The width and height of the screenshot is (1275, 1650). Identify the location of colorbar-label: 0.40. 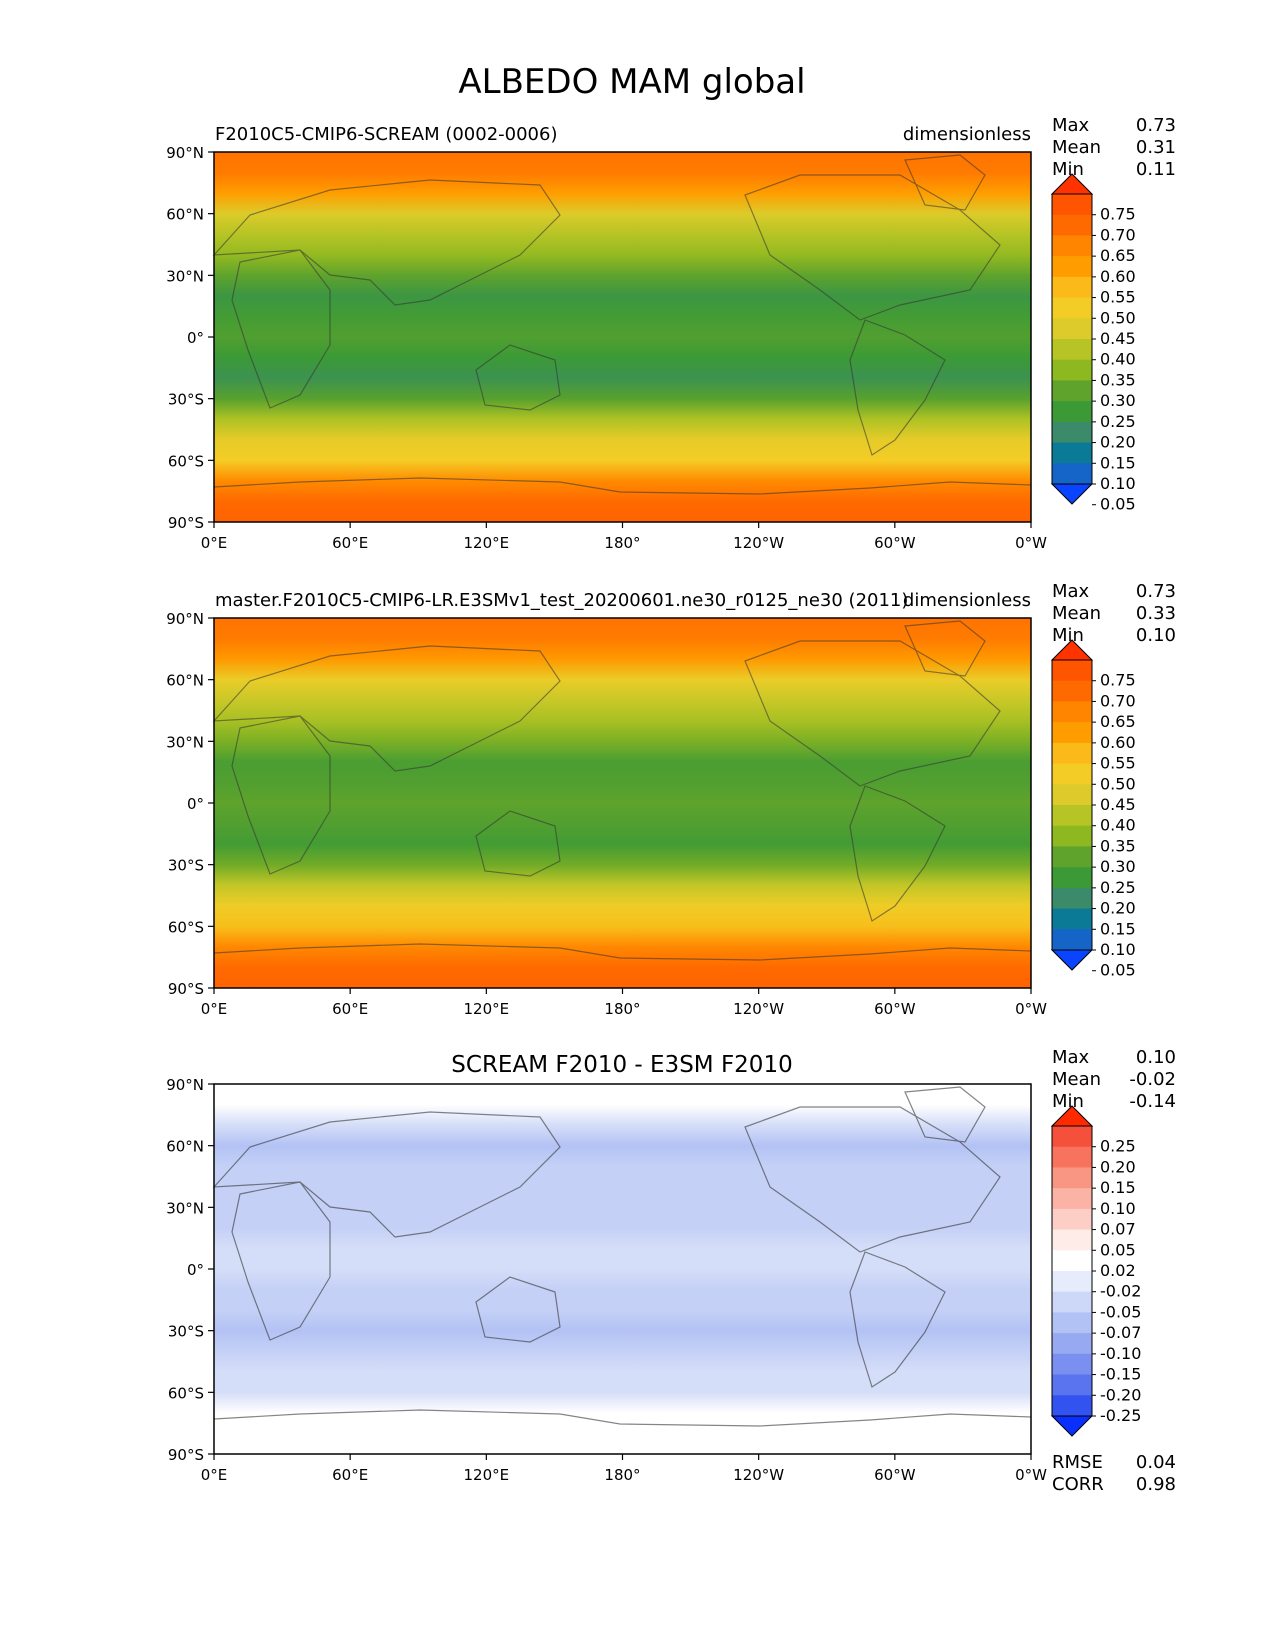
(1118, 825).